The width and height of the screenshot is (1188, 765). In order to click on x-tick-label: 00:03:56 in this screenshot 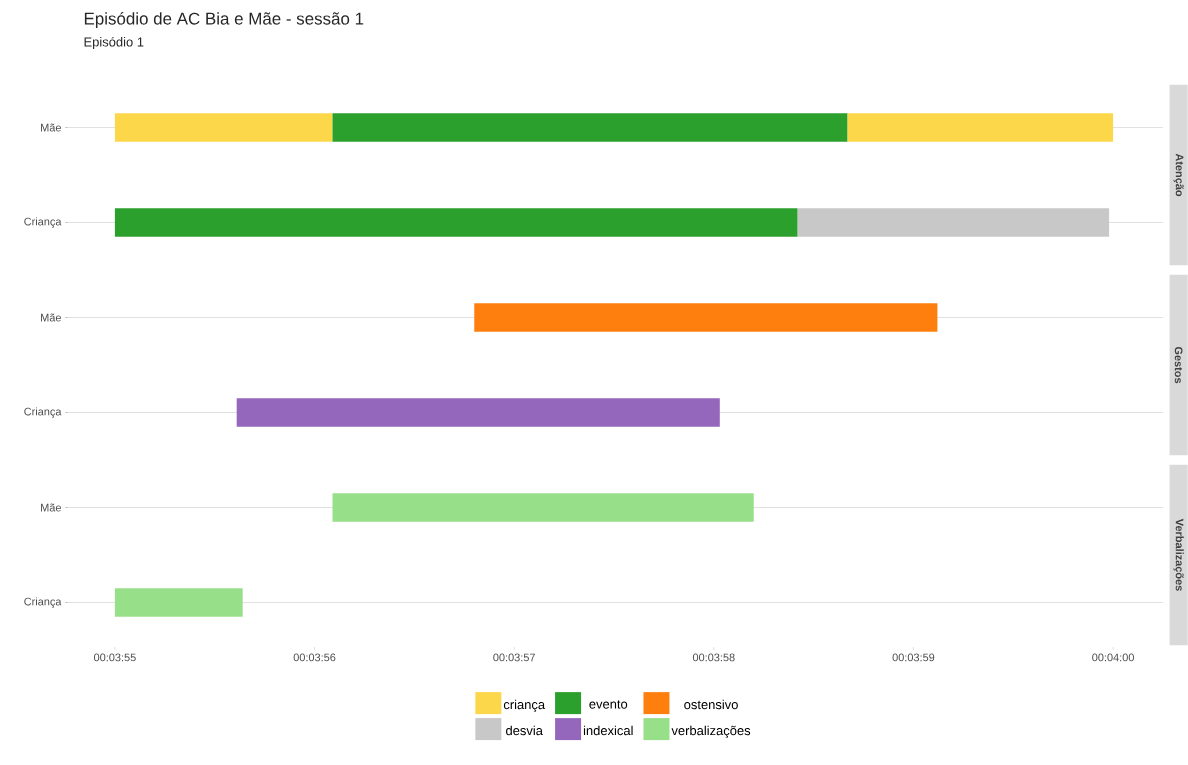, I will do `click(314, 657)`.